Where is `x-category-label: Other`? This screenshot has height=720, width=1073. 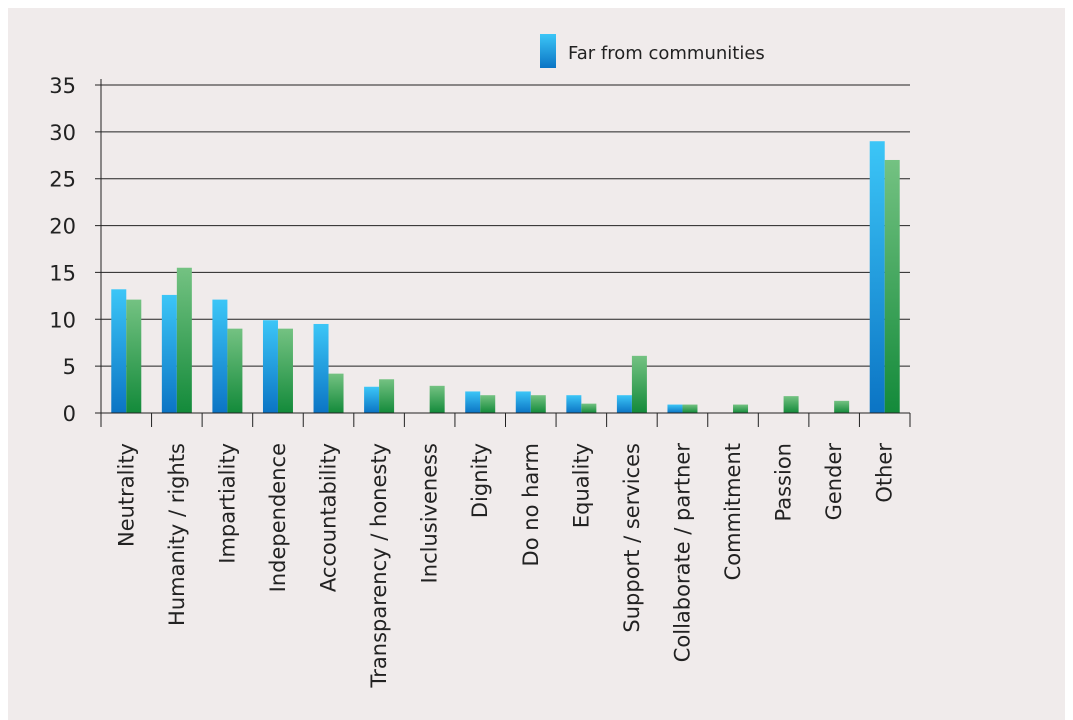 x-category-label: Other is located at coordinates (885, 473).